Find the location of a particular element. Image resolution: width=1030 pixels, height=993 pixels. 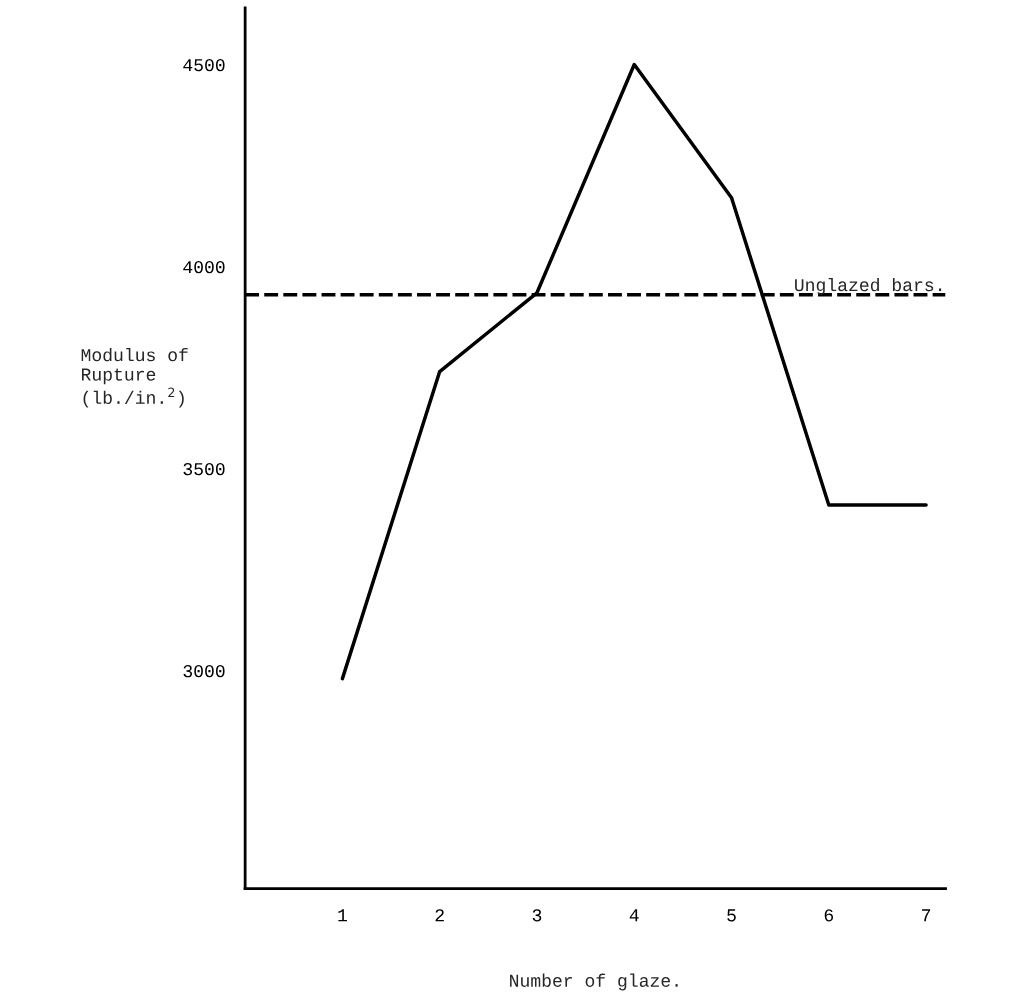

x-tick-label: 1 is located at coordinates (342, 915).